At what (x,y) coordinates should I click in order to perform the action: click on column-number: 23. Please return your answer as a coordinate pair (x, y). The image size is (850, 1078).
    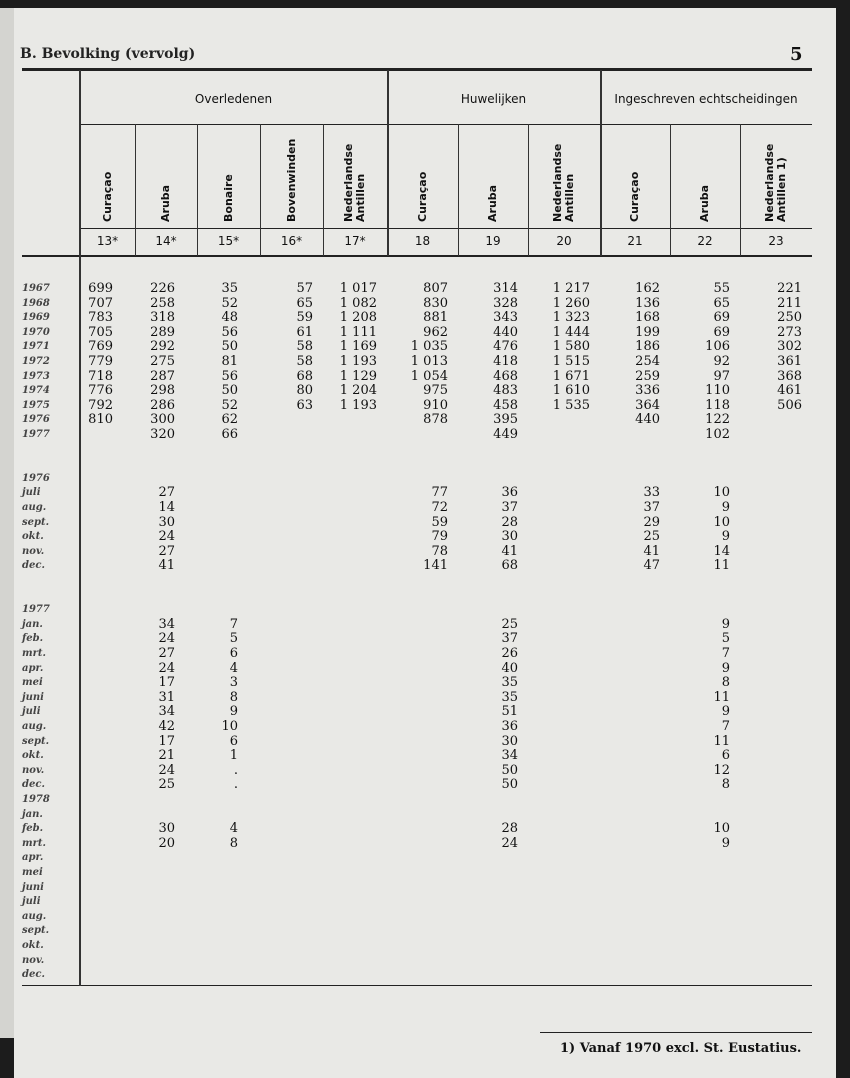
    Looking at the image, I should click on (776, 241).